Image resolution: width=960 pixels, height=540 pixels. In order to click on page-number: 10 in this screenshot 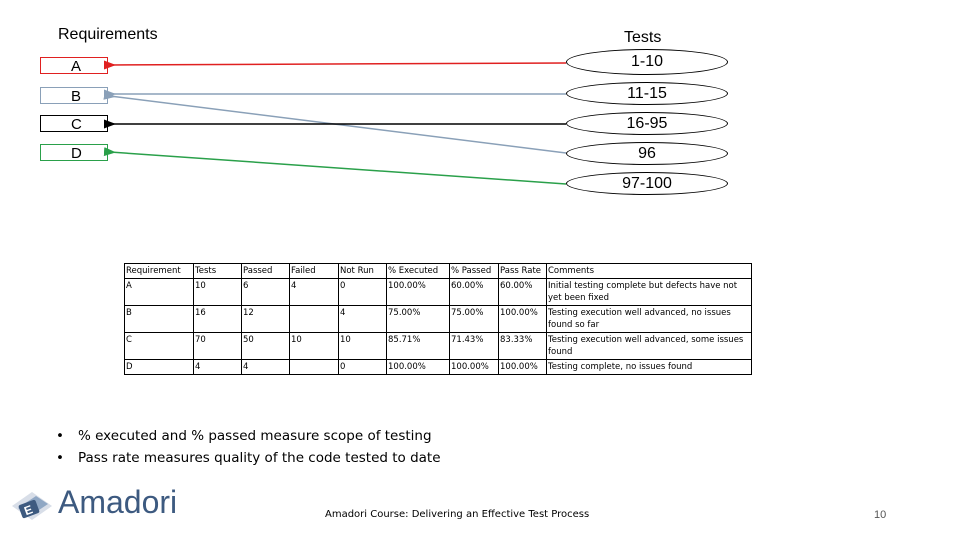, I will do `click(880, 515)`.